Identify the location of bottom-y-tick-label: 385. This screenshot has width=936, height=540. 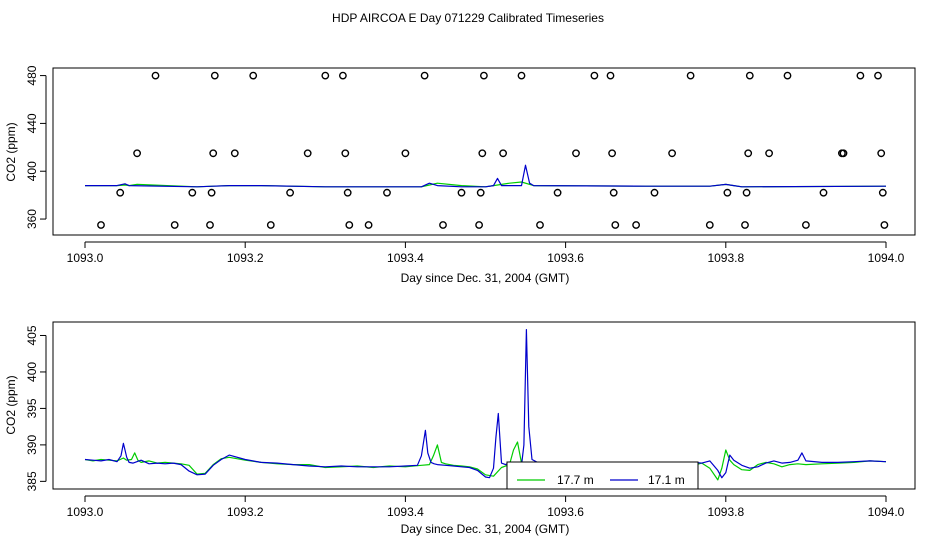
(32, 481).